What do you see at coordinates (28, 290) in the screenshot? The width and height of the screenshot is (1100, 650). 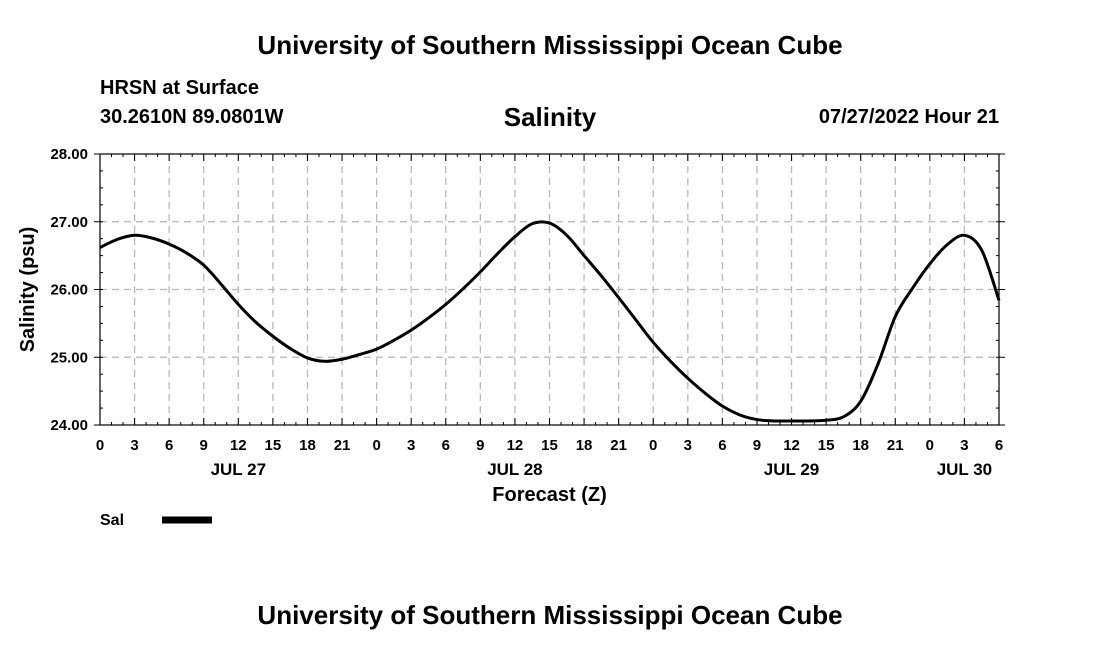 I see `y-axis-label: Salinity (psu)` at bounding box center [28, 290].